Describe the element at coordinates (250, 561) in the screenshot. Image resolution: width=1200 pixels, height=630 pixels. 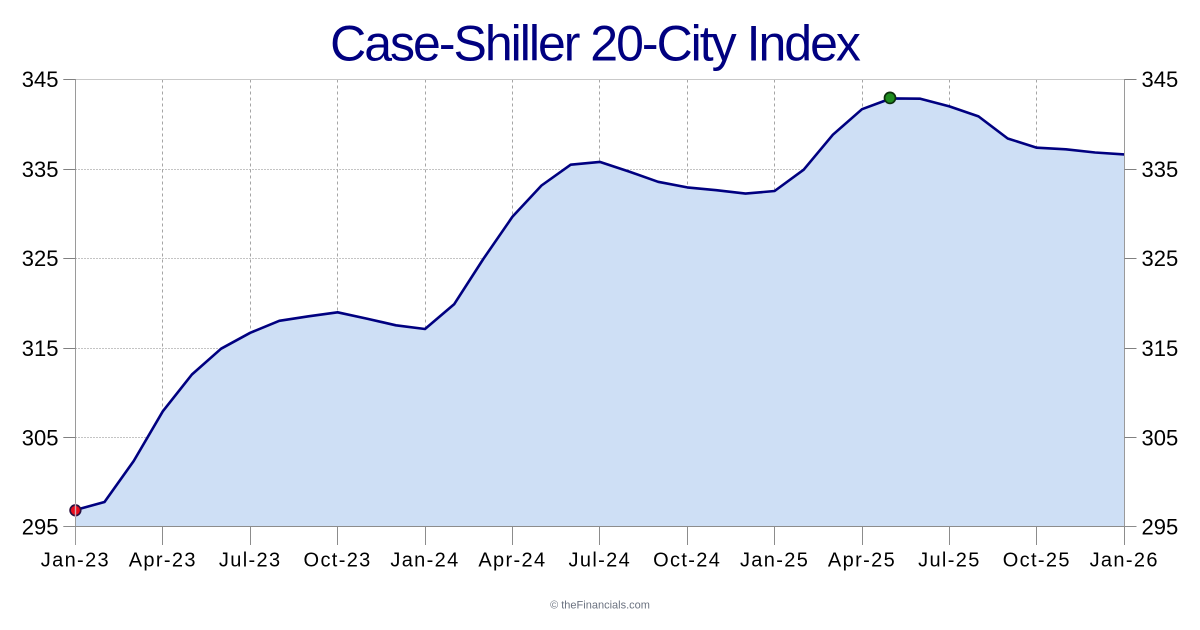
I see `svg-text: Jul-23` at that location.